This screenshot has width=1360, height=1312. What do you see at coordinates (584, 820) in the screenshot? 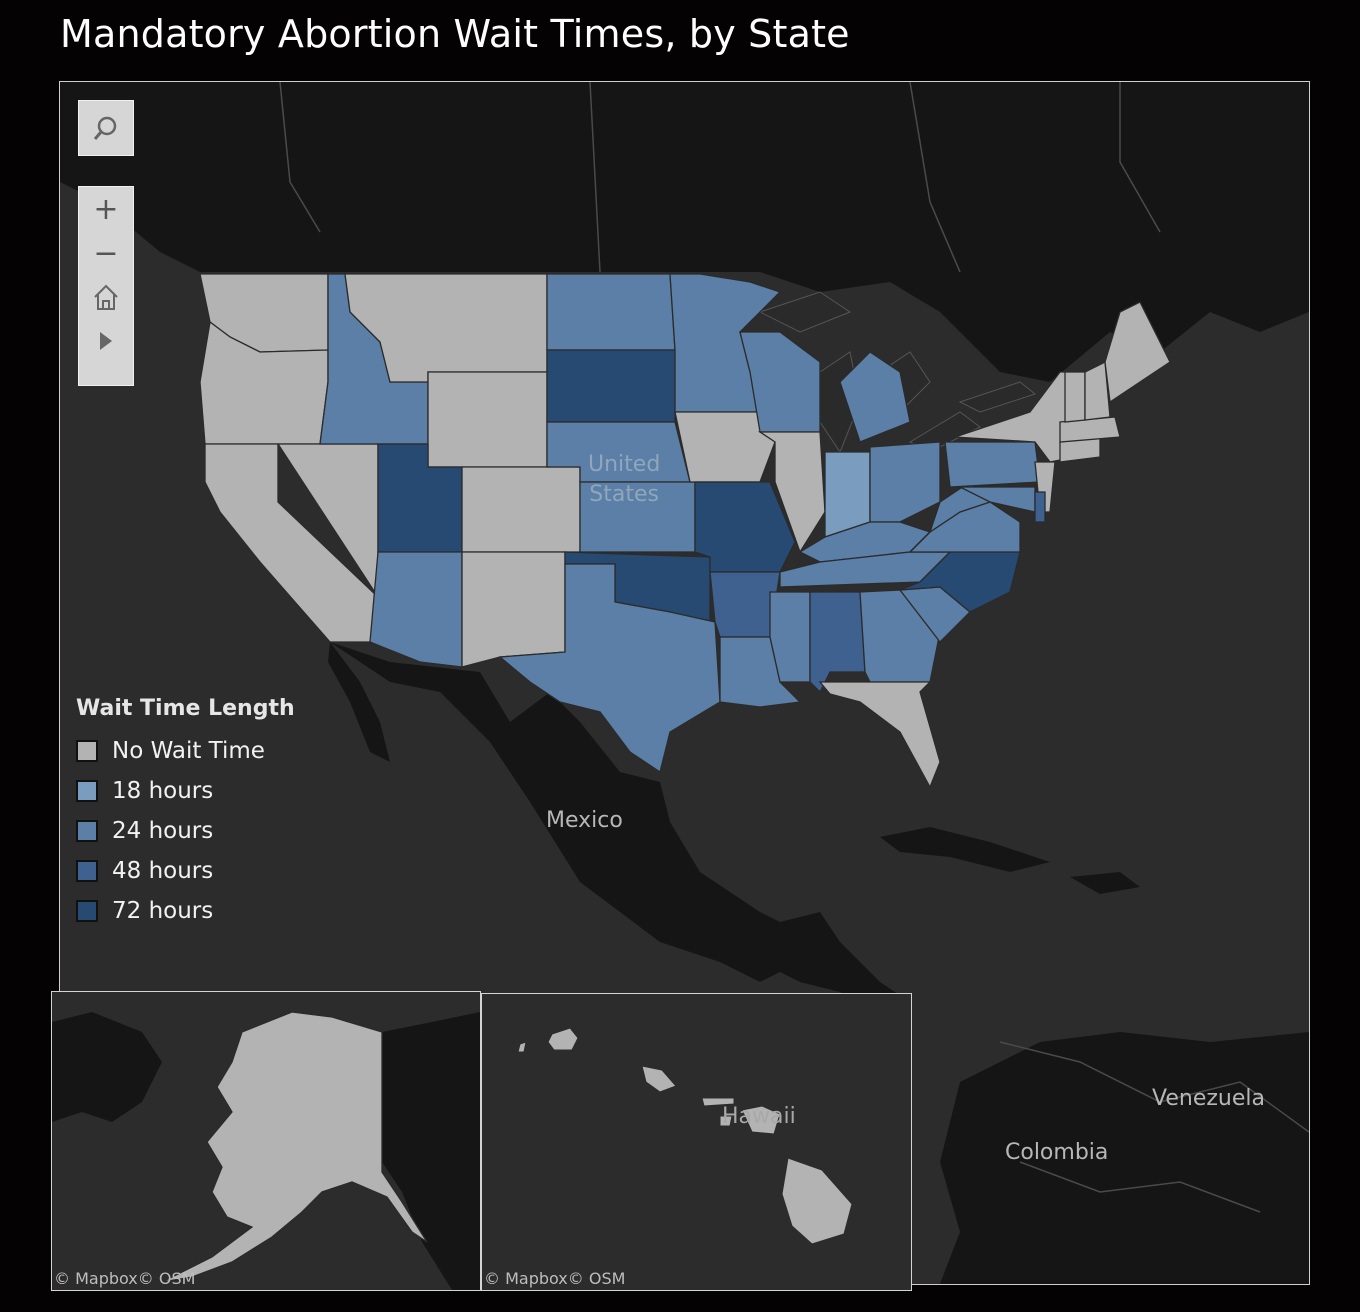
I see `label-mexico: Mexico` at bounding box center [584, 820].